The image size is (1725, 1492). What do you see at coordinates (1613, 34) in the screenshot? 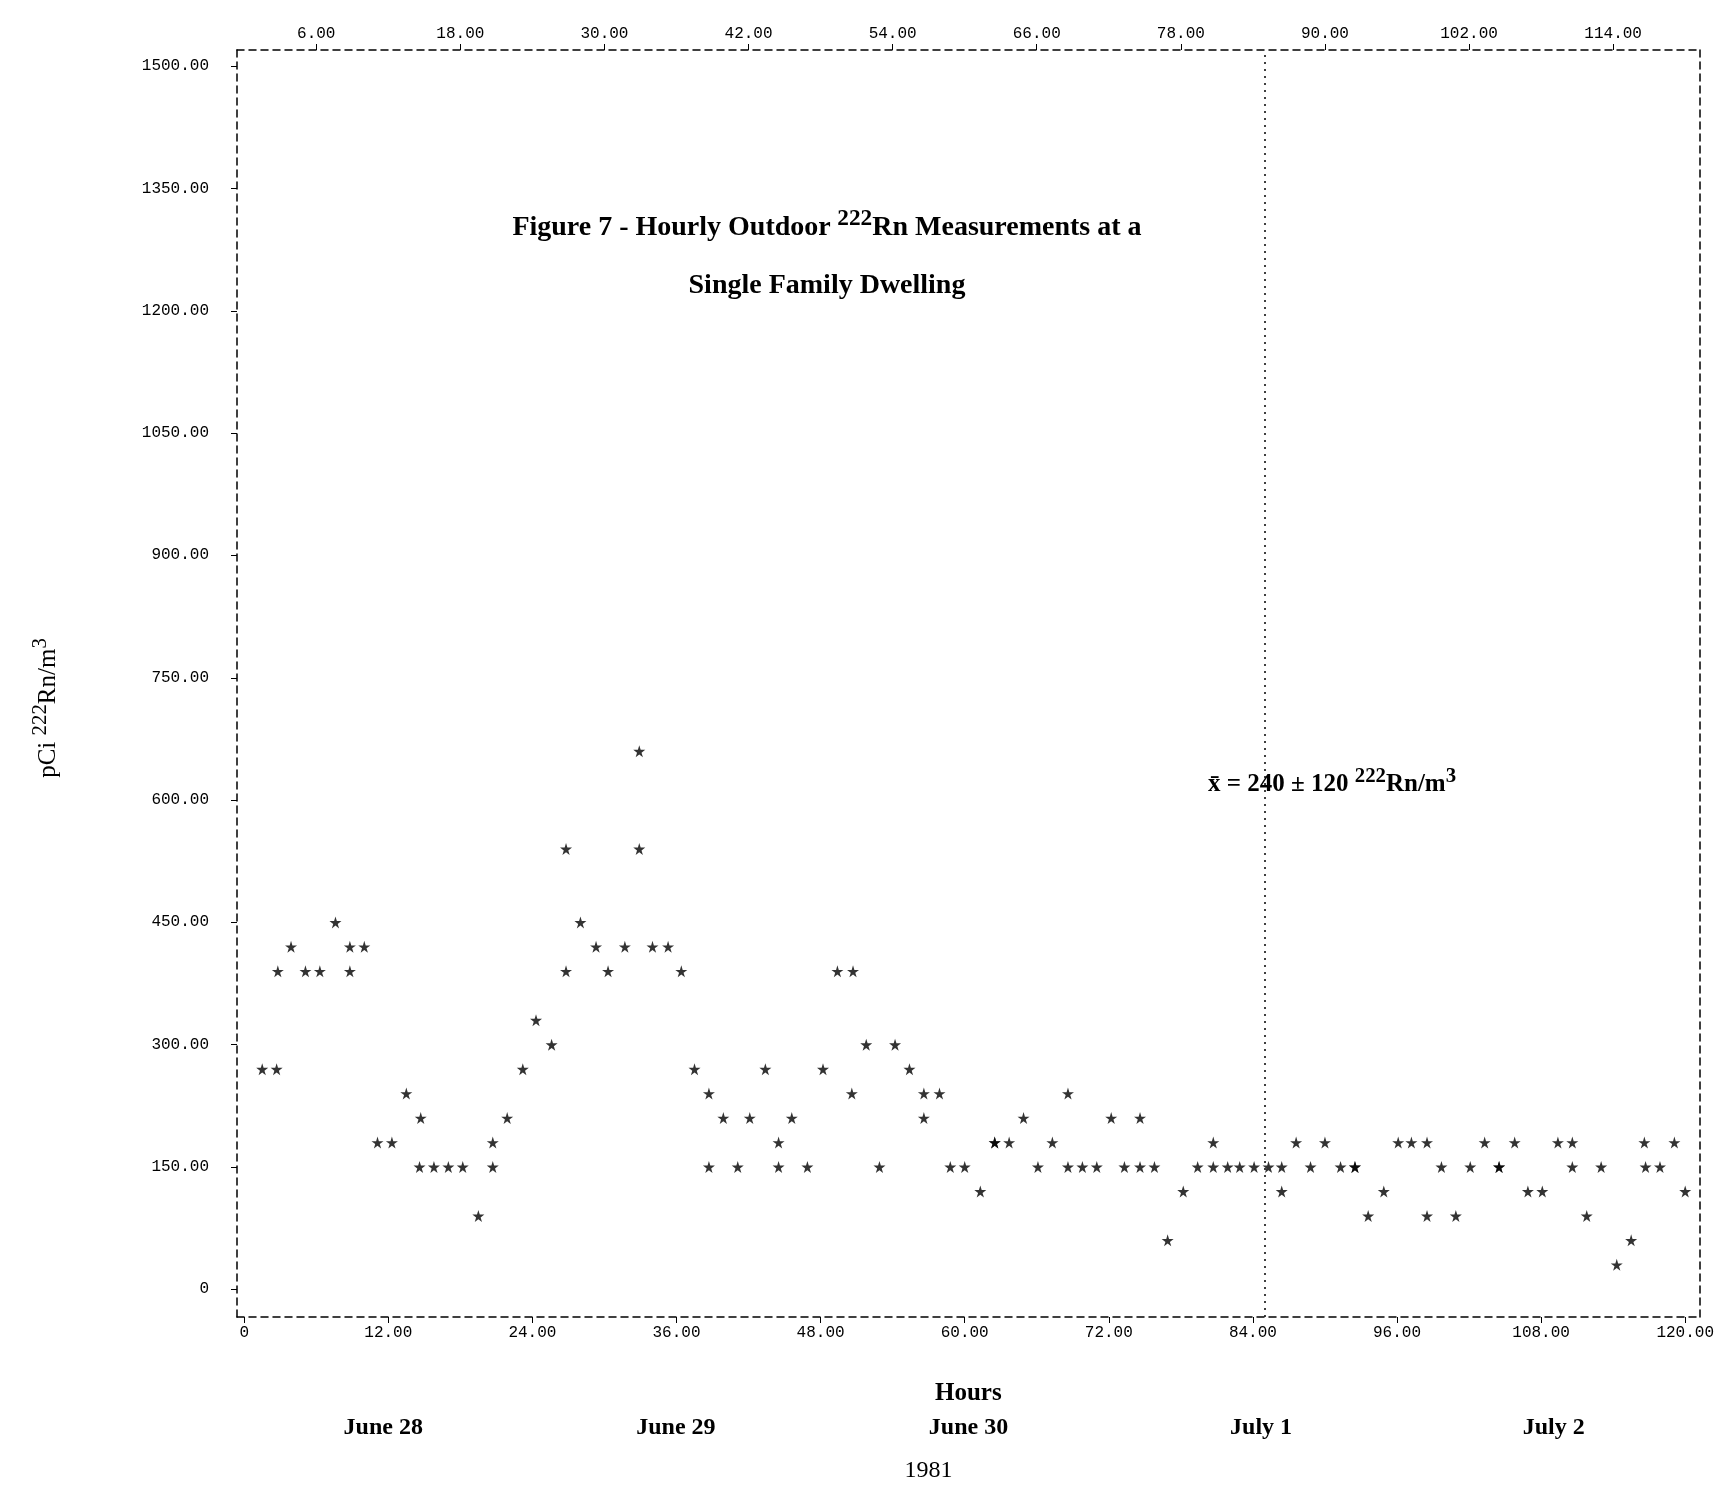
I see `x2-tick-label: 114.00` at bounding box center [1613, 34].